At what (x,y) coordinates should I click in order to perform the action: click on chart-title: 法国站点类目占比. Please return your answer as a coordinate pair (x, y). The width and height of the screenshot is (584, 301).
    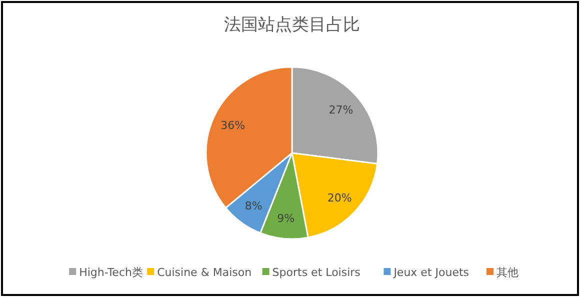
    Looking at the image, I should click on (292, 25).